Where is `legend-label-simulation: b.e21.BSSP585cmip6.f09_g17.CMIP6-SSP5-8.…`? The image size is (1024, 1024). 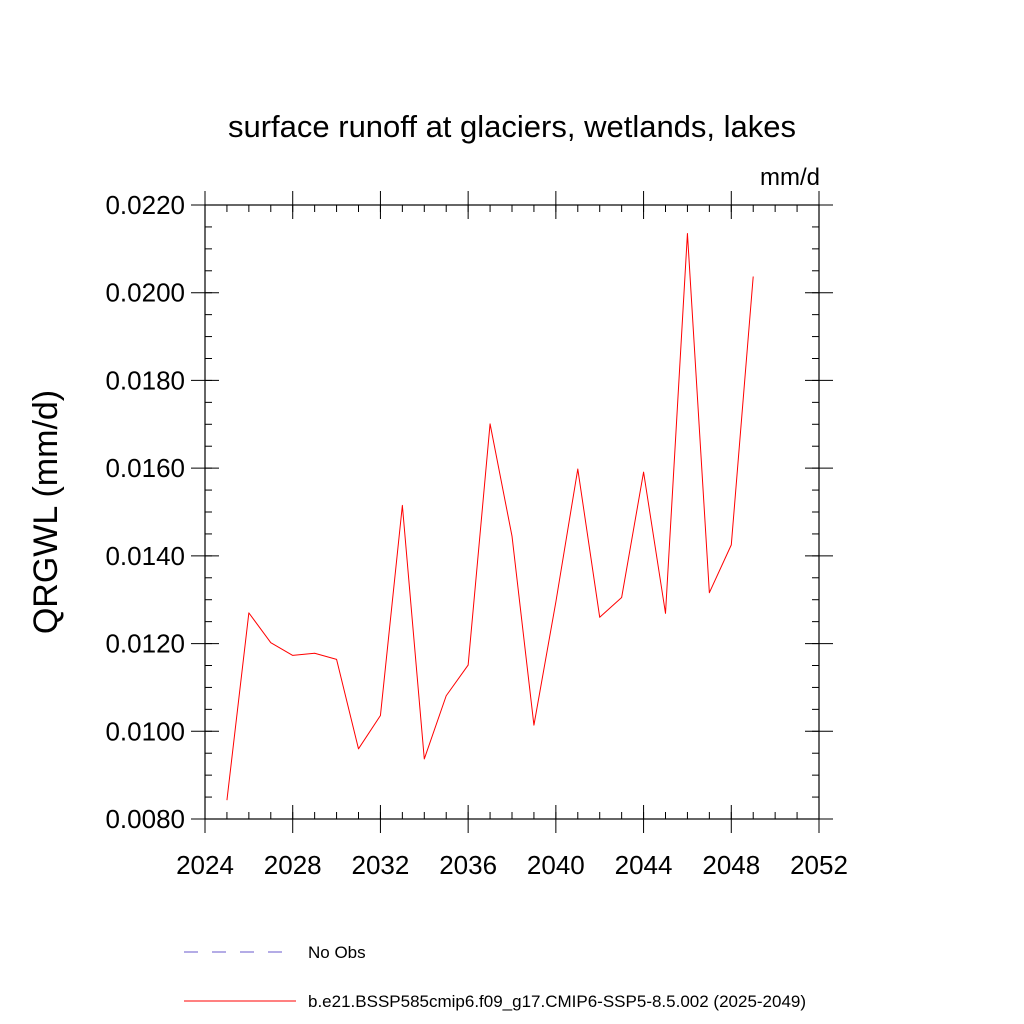 legend-label-simulation: b.e21.BSSP585cmip6.f09_g17.CMIP6-SSP5-8.… is located at coordinates (557, 1001).